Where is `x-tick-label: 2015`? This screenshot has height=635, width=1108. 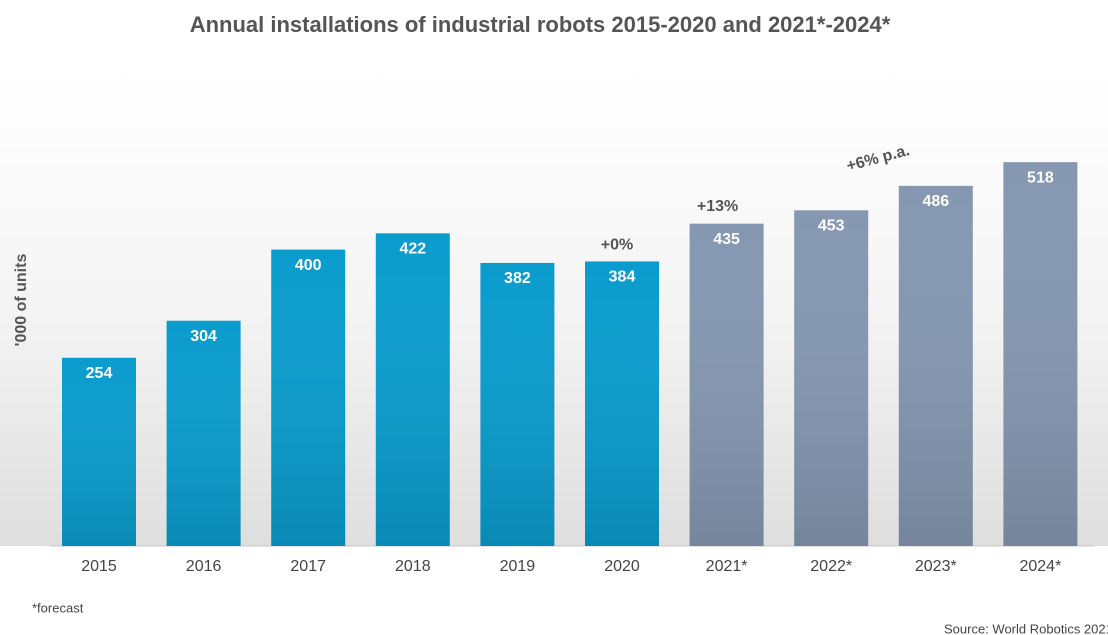
x-tick-label: 2015 is located at coordinates (99, 566).